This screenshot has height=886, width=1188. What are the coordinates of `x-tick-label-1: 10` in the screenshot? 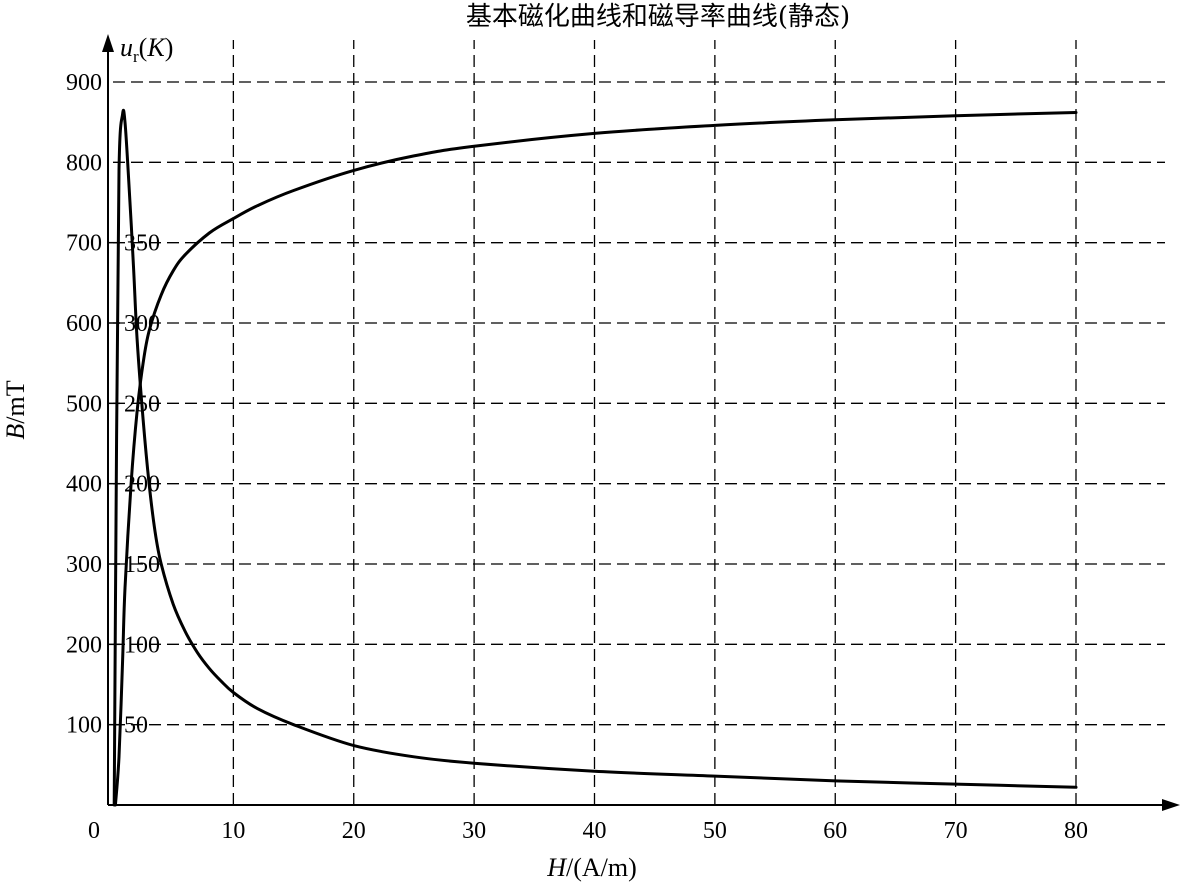 It's located at (233, 831).